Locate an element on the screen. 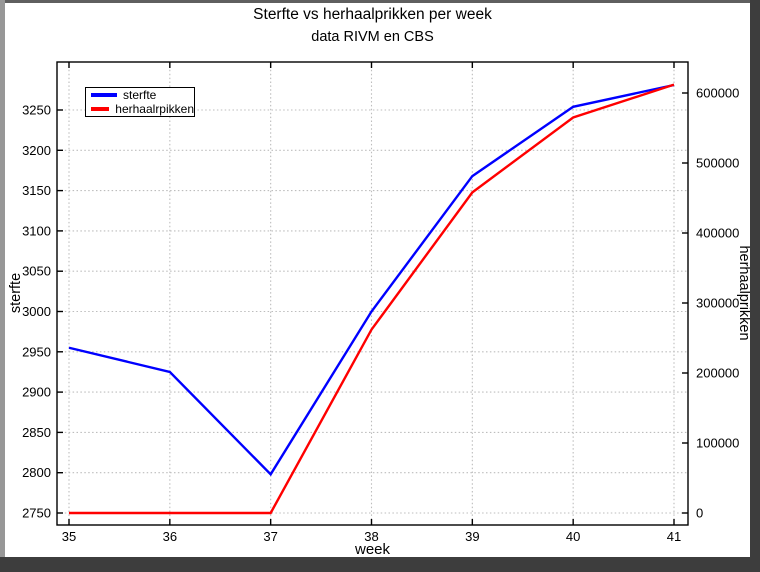 The image size is (760, 572). left-tick-label: 2850 is located at coordinates (36, 432).